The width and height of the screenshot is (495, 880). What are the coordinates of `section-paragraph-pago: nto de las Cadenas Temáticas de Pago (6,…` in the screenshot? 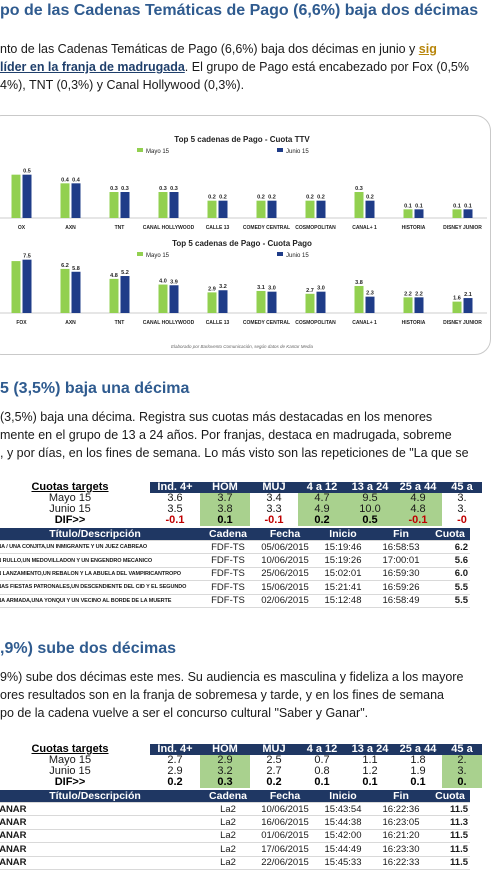 It's located at (247, 67).